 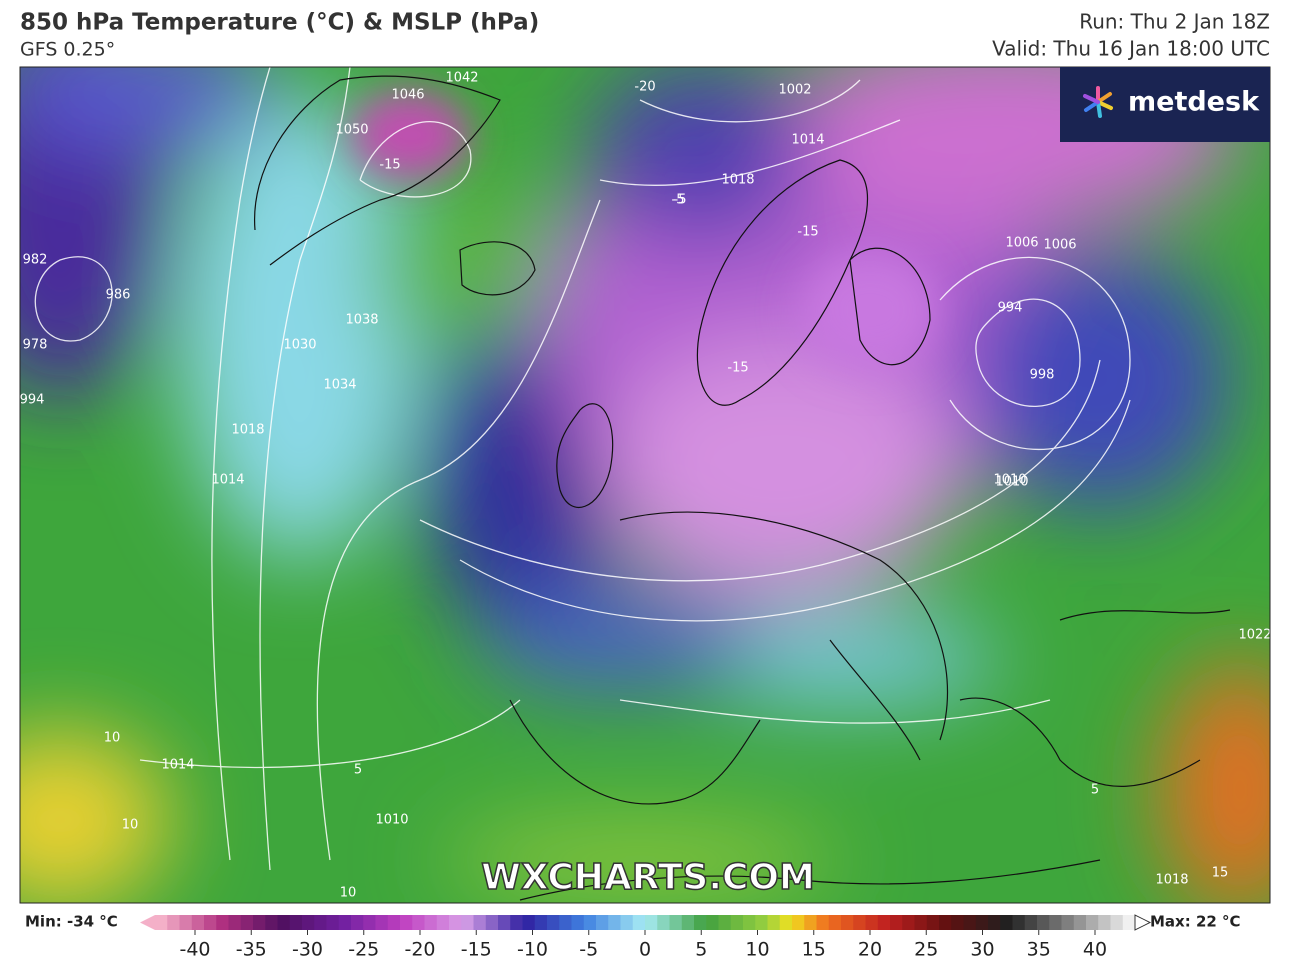 I want to click on contour-label: 15, so click(x=1220, y=873).